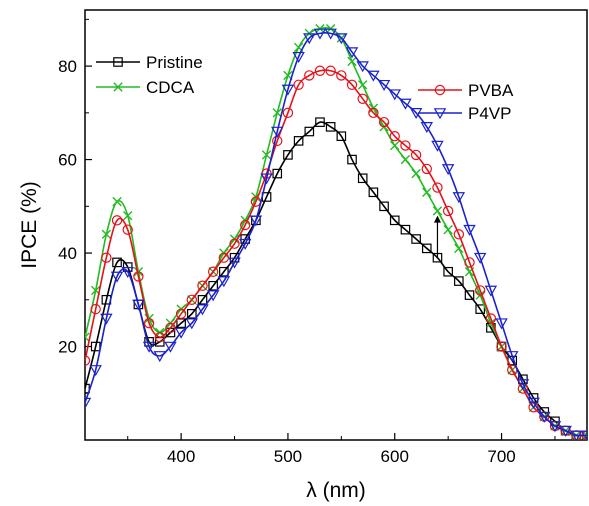 The height and width of the screenshot is (506, 589). Describe the element at coordinates (464, 113) in the screenshot. I see `legend-entry-p4vp: P4VP` at that location.